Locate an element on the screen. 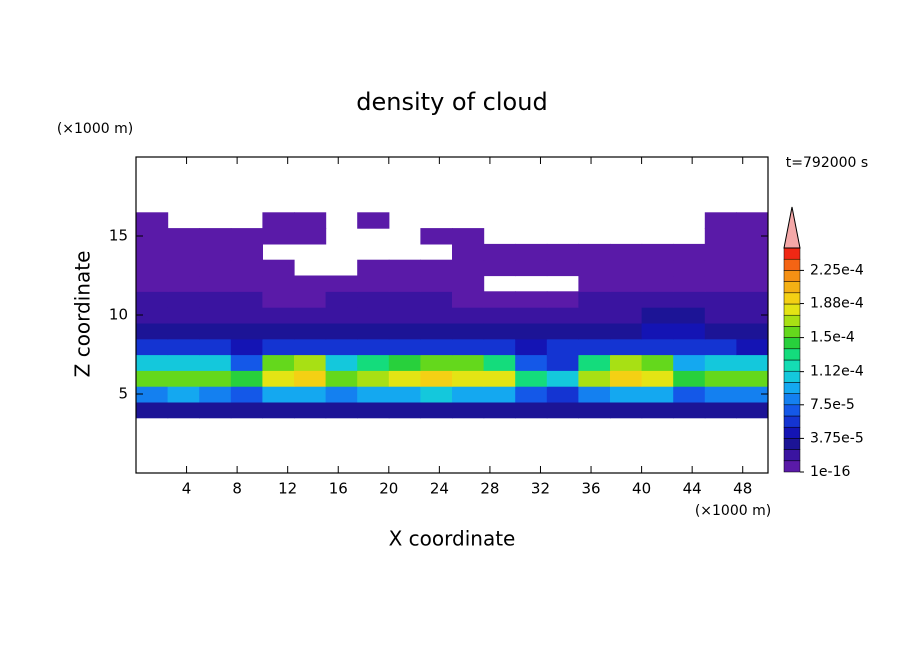  y-unit-label: (×1000 m) is located at coordinates (95, 129).